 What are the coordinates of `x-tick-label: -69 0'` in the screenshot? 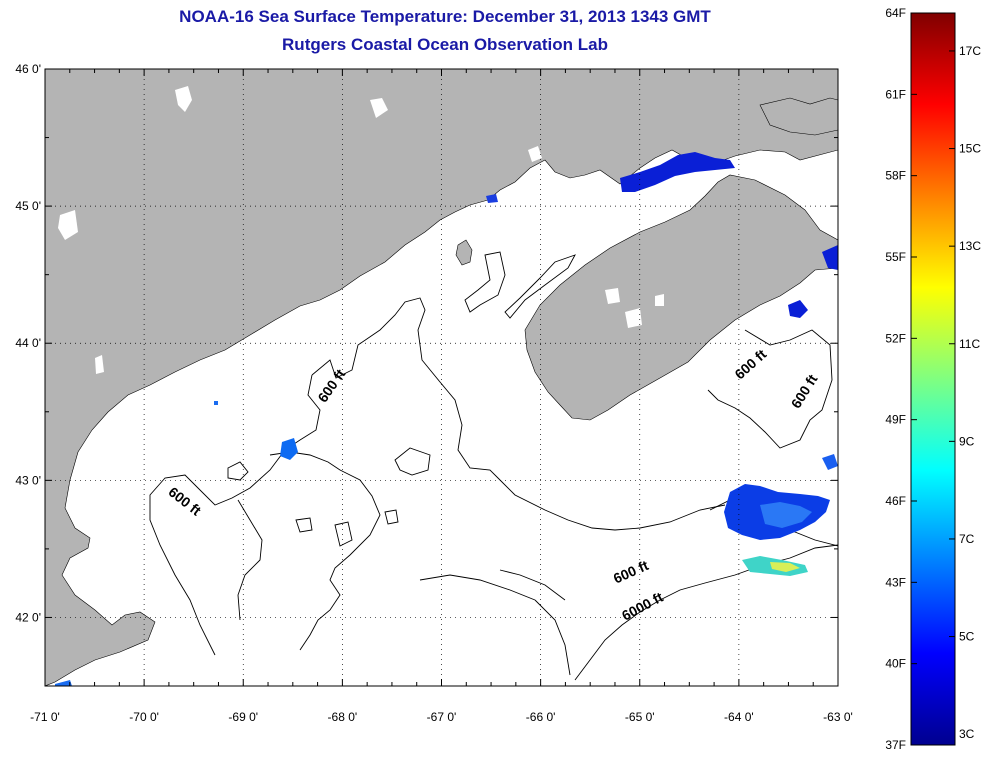 It's located at (243, 717).